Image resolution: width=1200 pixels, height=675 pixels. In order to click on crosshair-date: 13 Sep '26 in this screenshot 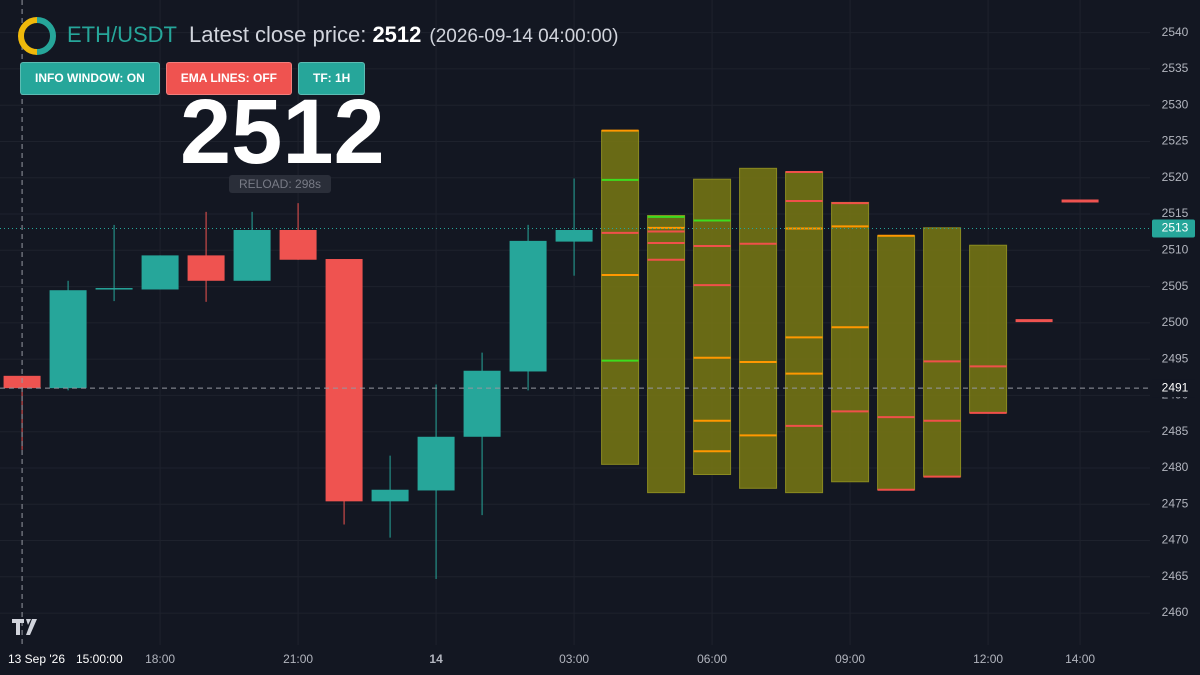, I will do `click(36, 659)`.